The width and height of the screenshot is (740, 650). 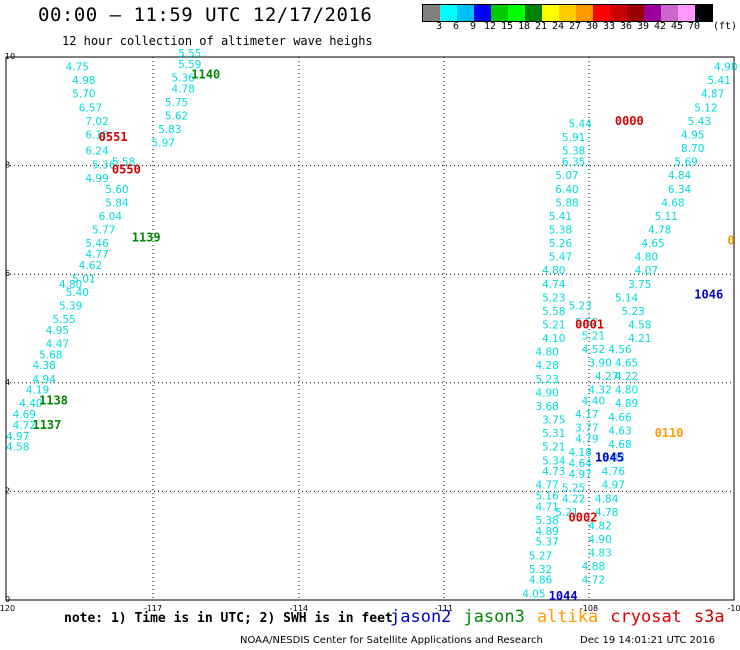 I want to click on y-tick-label: 2, so click(x=7, y=490).